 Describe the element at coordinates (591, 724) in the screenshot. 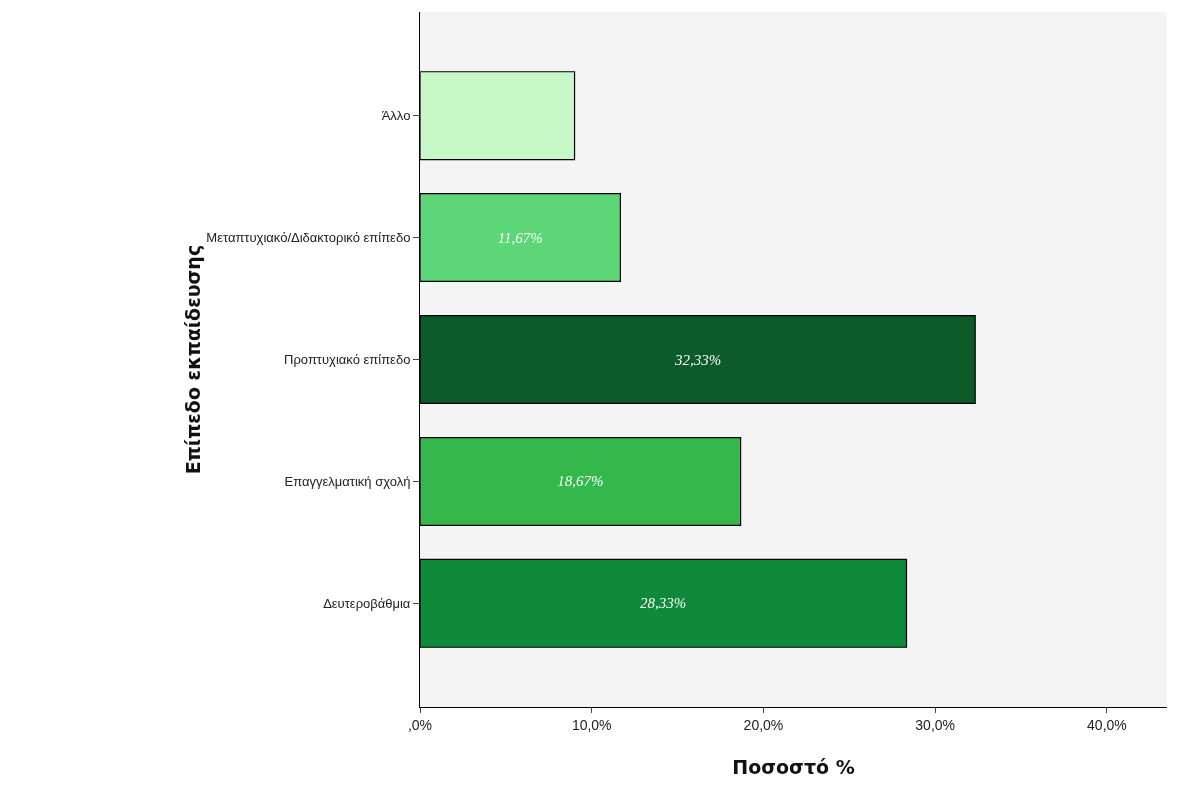

I see `x-tick-label: 10,0%` at that location.